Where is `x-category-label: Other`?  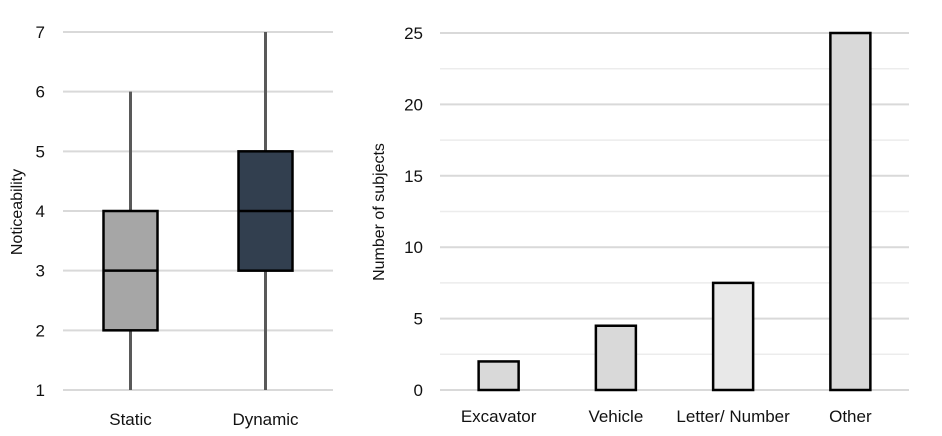
x-category-label: Other is located at coordinates (850, 416).